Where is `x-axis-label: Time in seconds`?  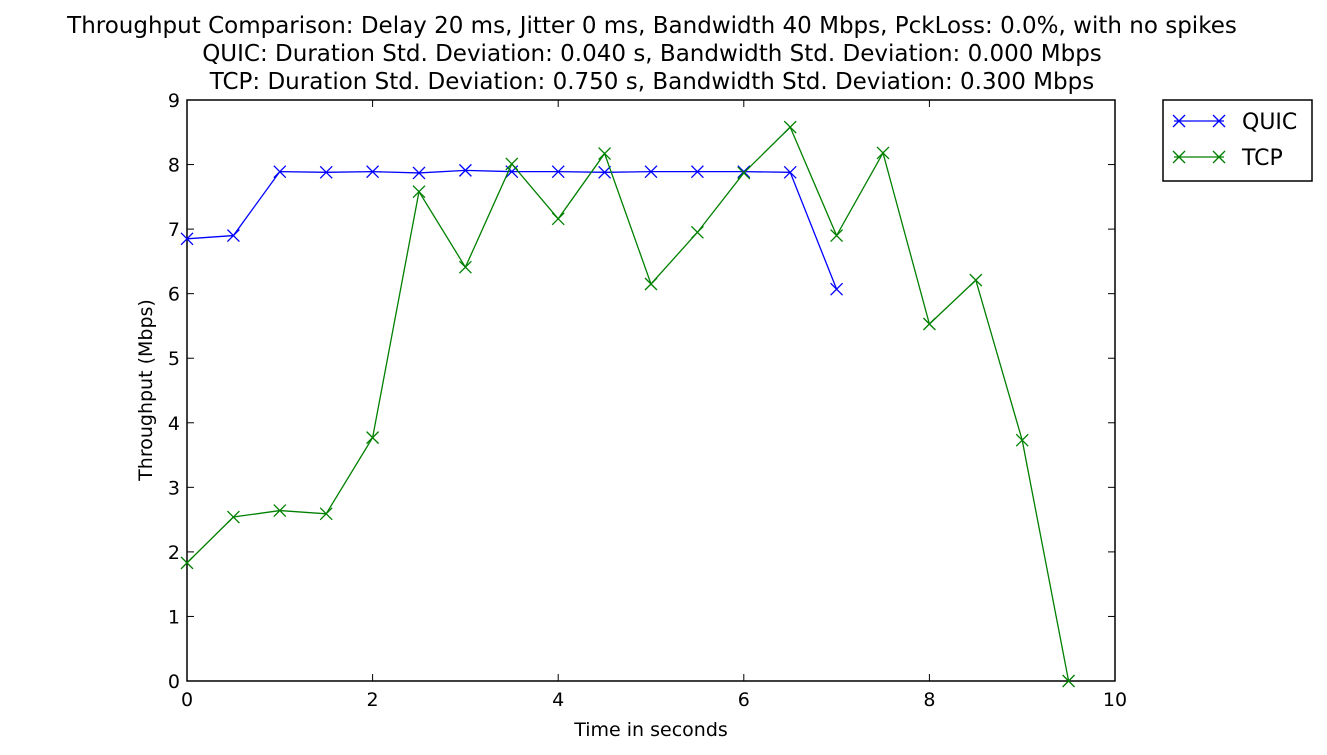 x-axis-label: Time in seconds is located at coordinates (650, 730).